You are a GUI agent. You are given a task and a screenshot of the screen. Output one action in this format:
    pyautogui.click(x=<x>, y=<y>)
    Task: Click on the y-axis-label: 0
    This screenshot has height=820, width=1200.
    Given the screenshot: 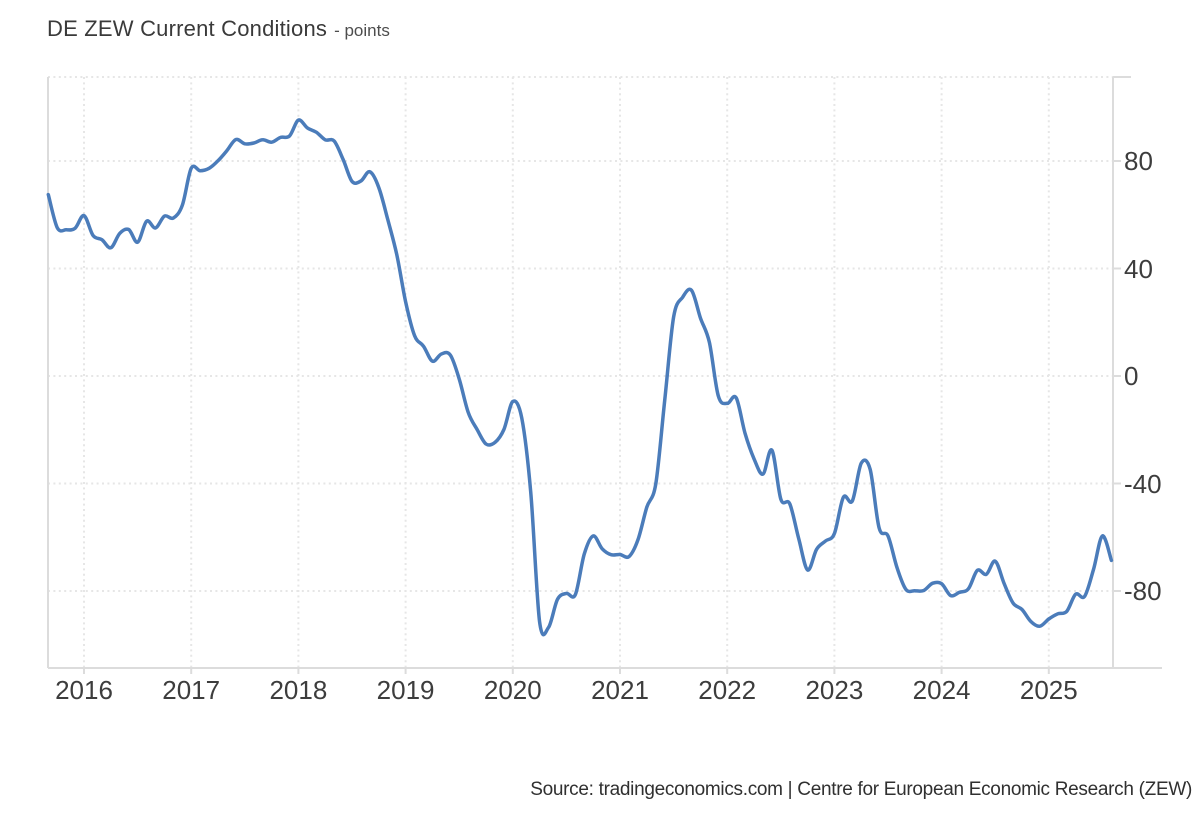 What is the action you would take?
    pyautogui.click(x=1131, y=376)
    